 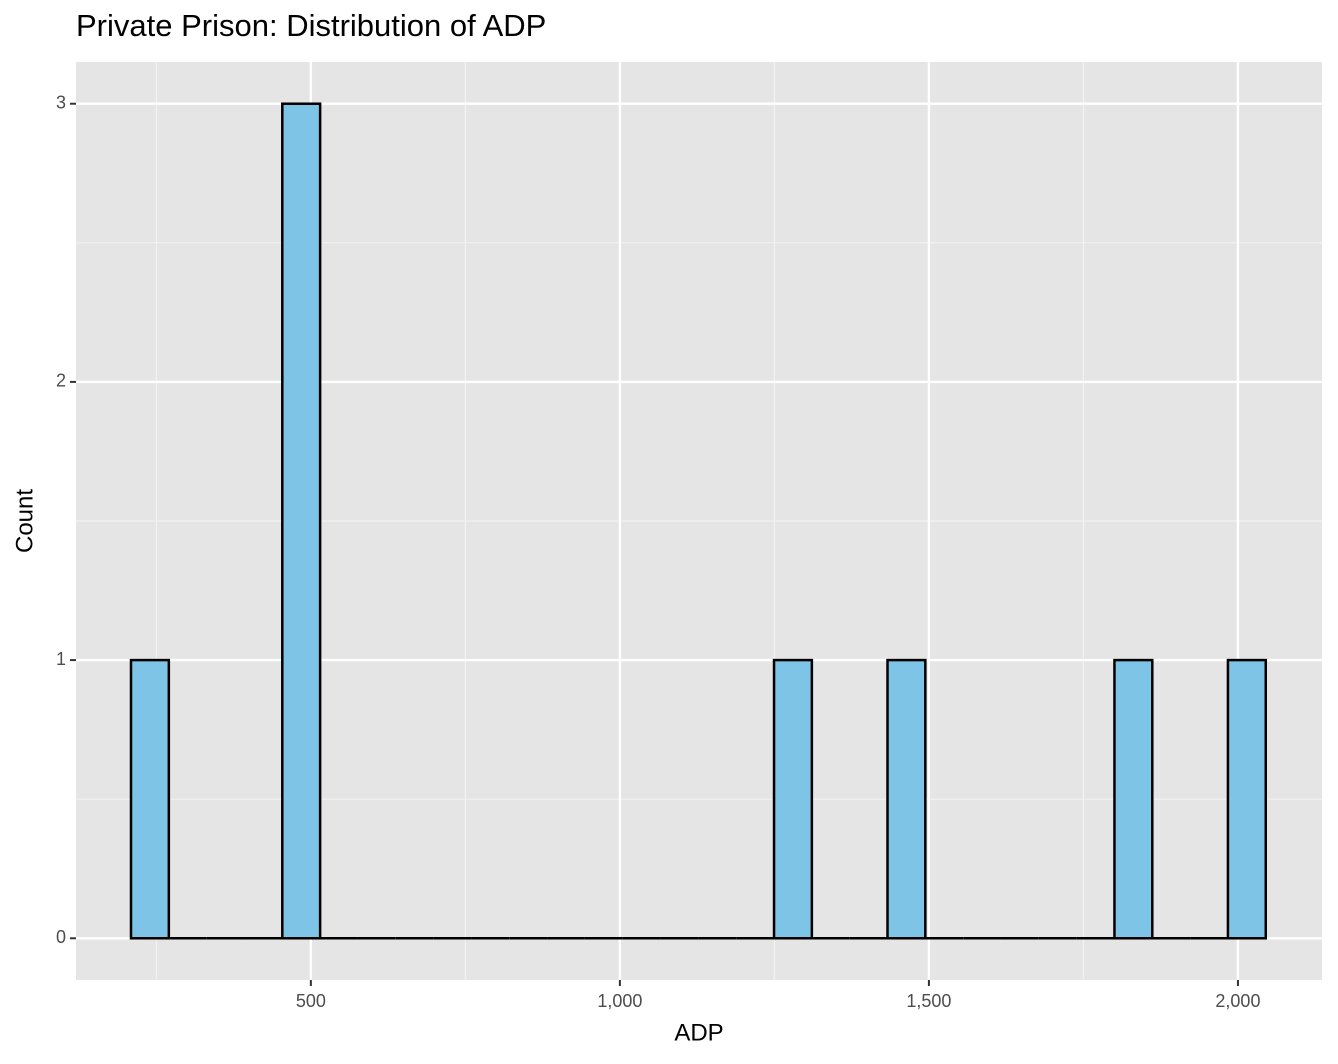 What do you see at coordinates (311, 25) in the screenshot?
I see `chart-title: Private Prison: Distribution of ADP` at bounding box center [311, 25].